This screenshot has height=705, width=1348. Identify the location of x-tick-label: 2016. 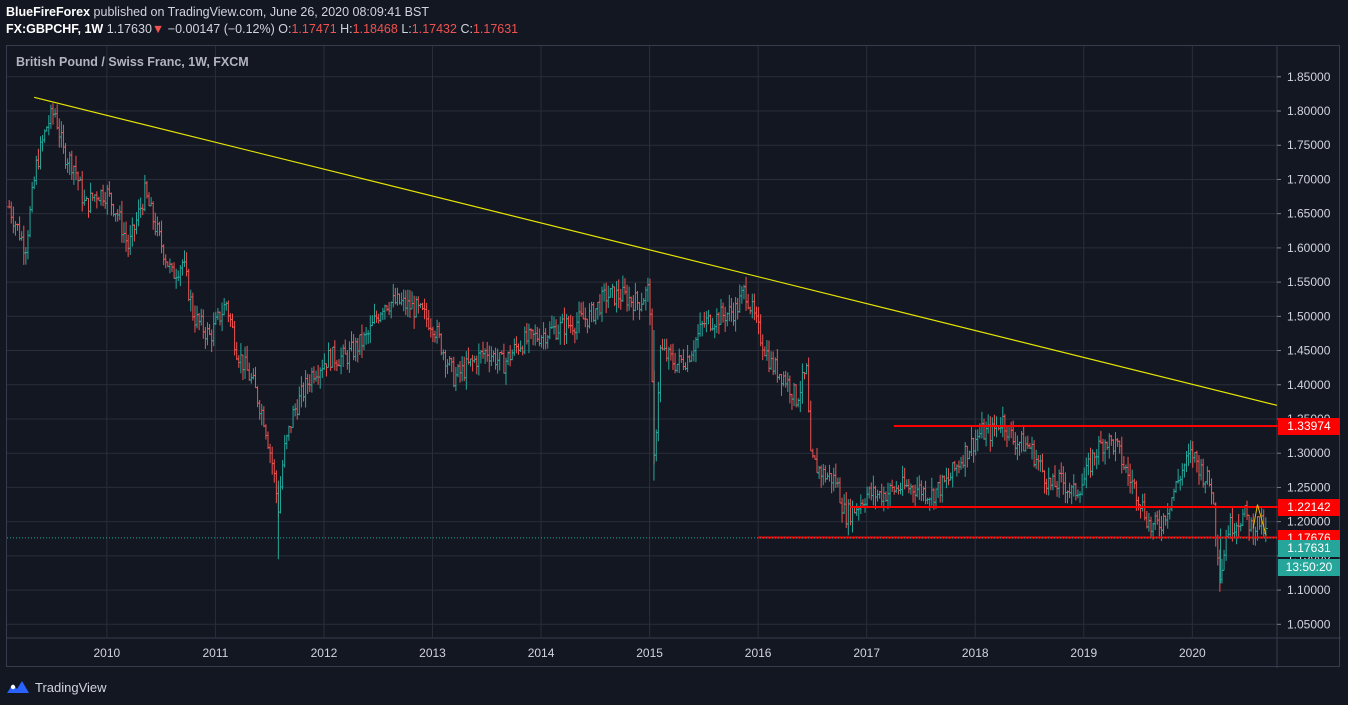
(758, 653).